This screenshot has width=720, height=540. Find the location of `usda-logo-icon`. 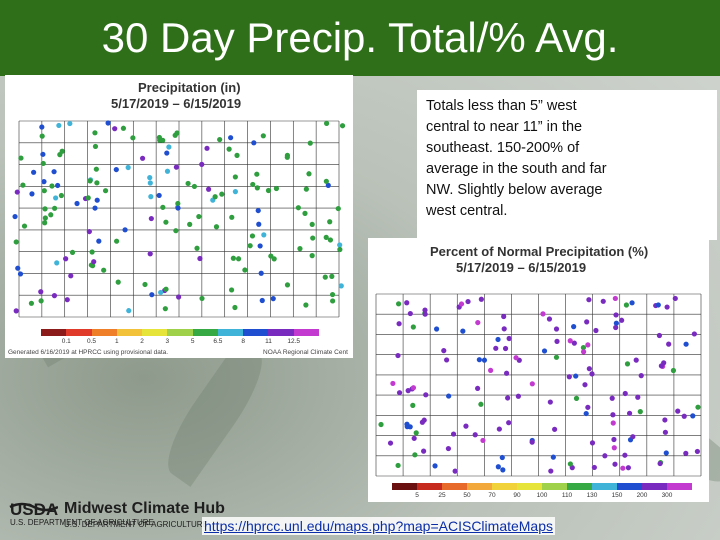

usda-logo-icon is located at coordinates (33, 507).